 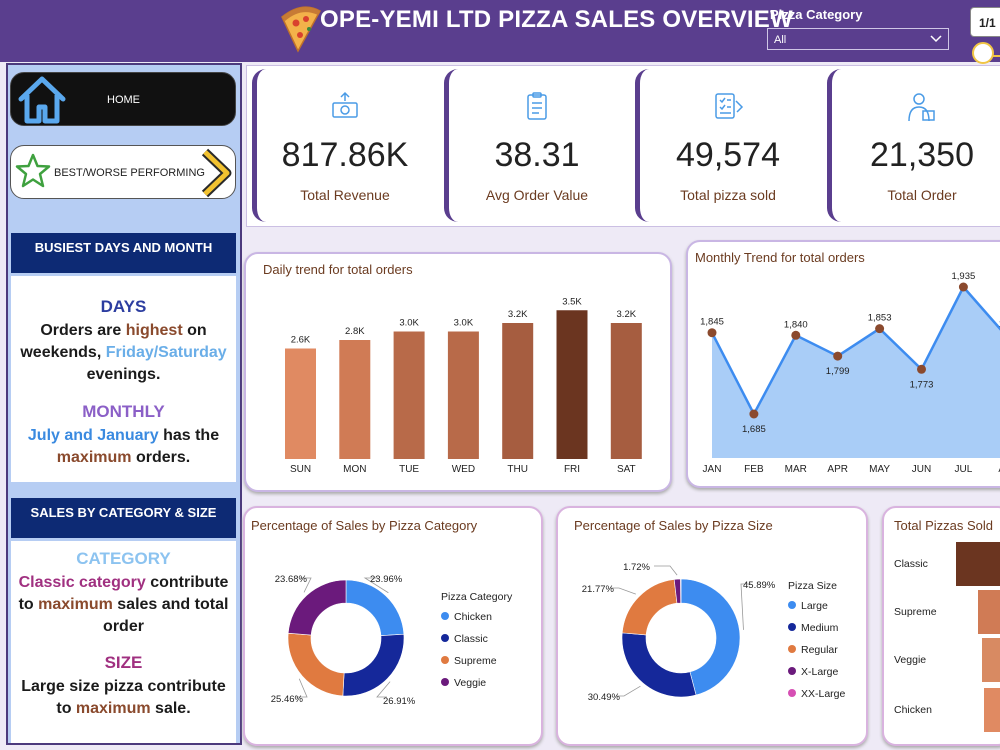 What do you see at coordinates (537, 106) in the screenshot?
I see `clipboard-icon` at bounding box center [537, 106].